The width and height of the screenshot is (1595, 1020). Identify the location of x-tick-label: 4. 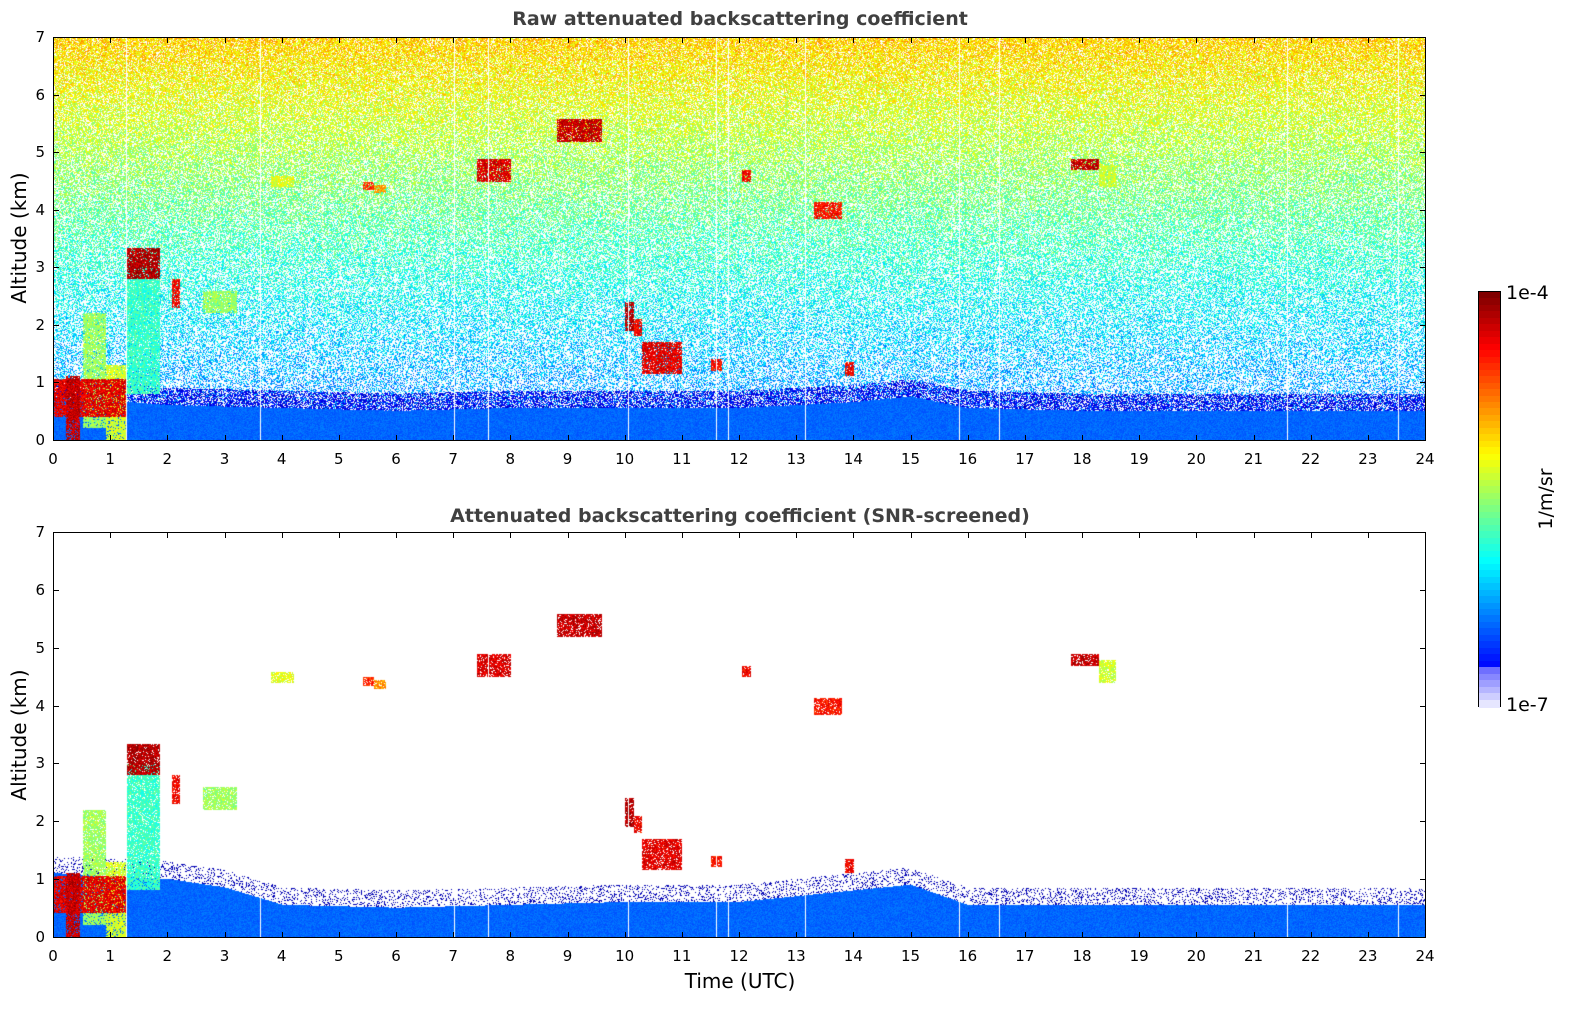
(281, 459).